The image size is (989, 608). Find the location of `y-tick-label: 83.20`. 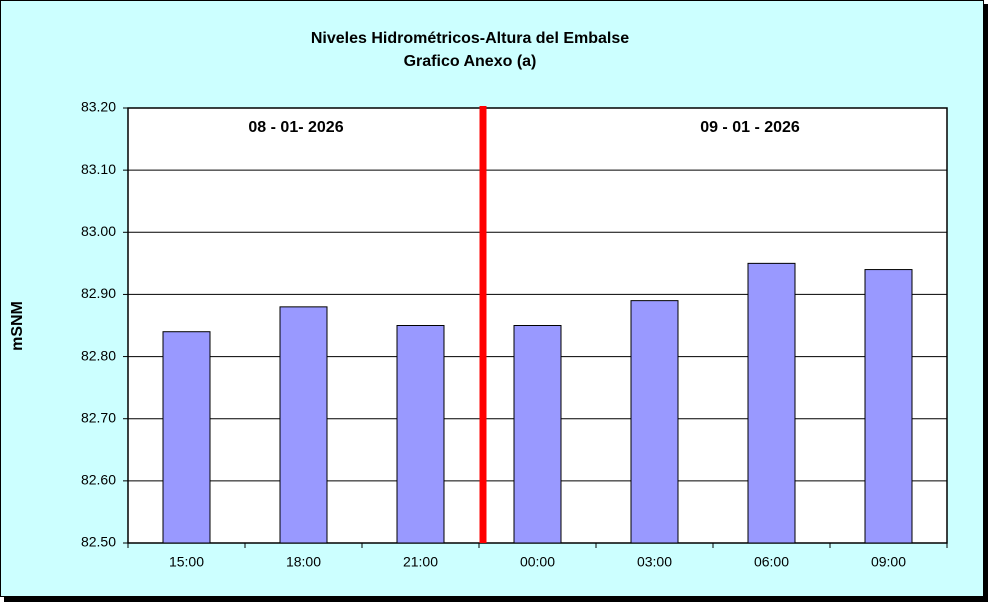

y-tick-label: 83.20 is located at coordinates (98, 107).